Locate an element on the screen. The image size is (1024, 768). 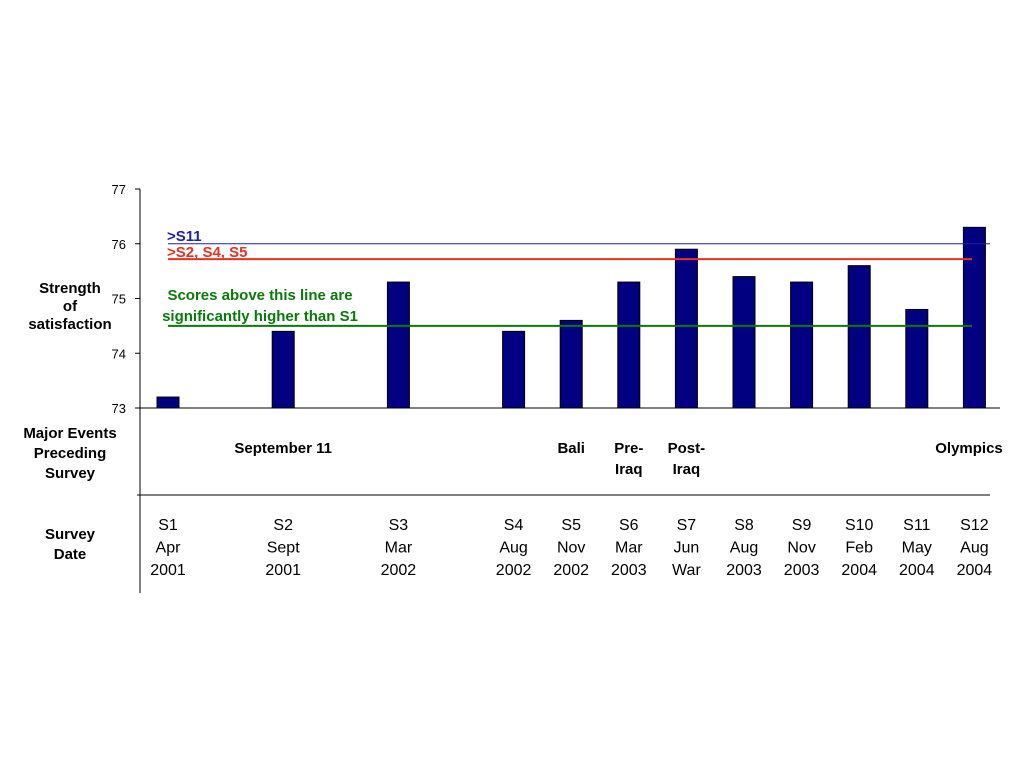
survey-date-label: S9 is located at coordinates (802, 525).